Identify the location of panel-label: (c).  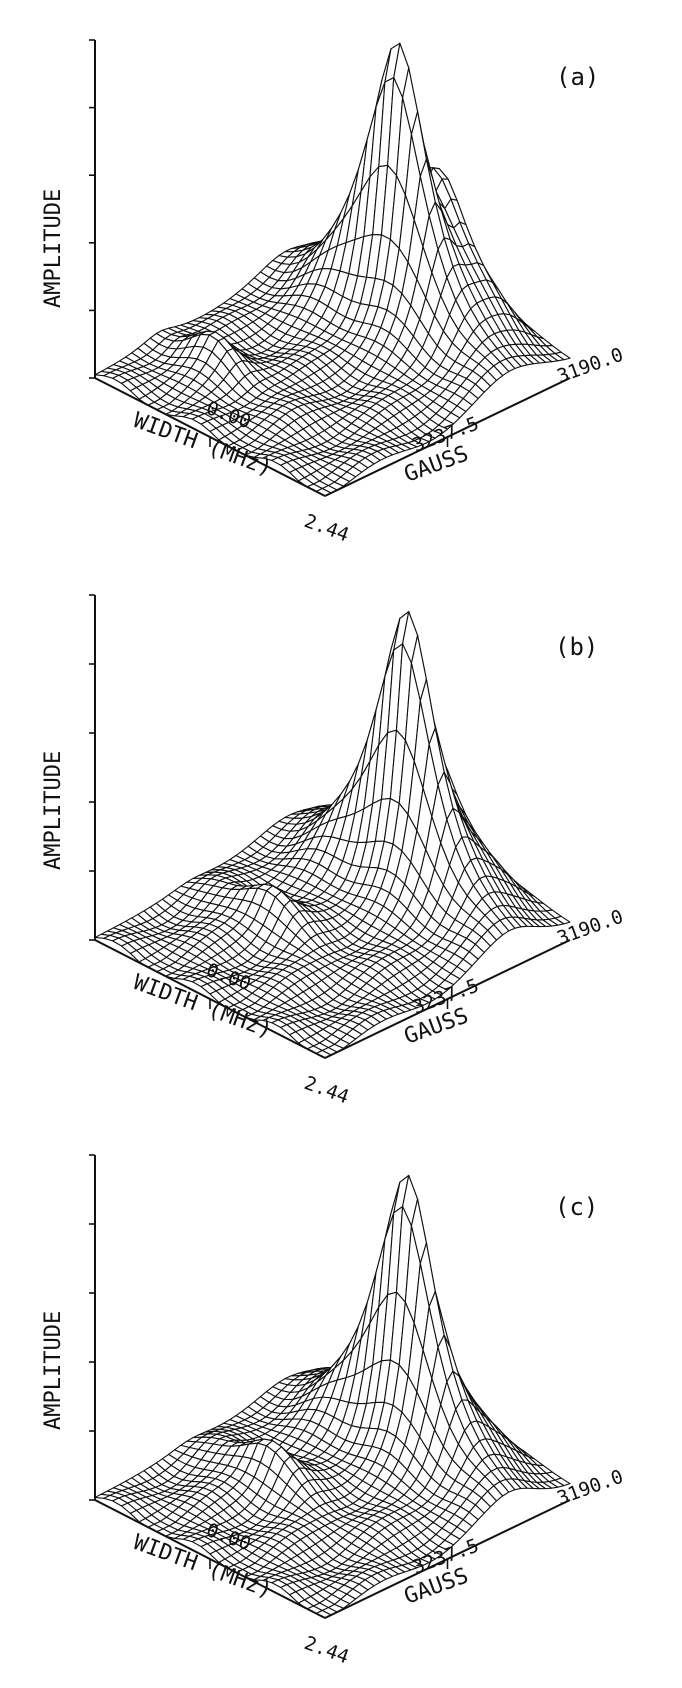
(576, 1207).